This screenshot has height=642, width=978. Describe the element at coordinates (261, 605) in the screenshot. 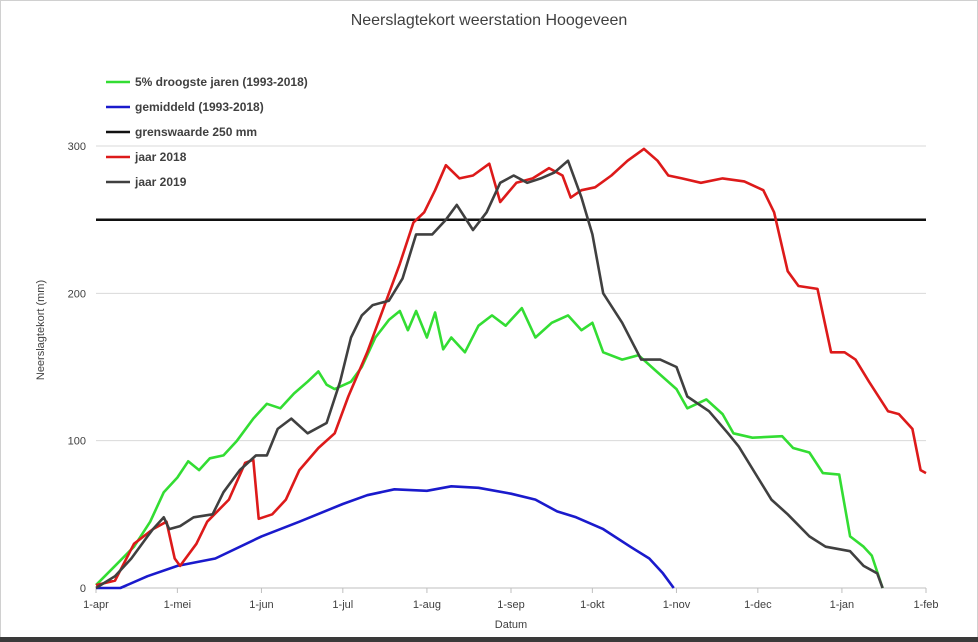

I see `x-tick-label: 1-jun` at that location.